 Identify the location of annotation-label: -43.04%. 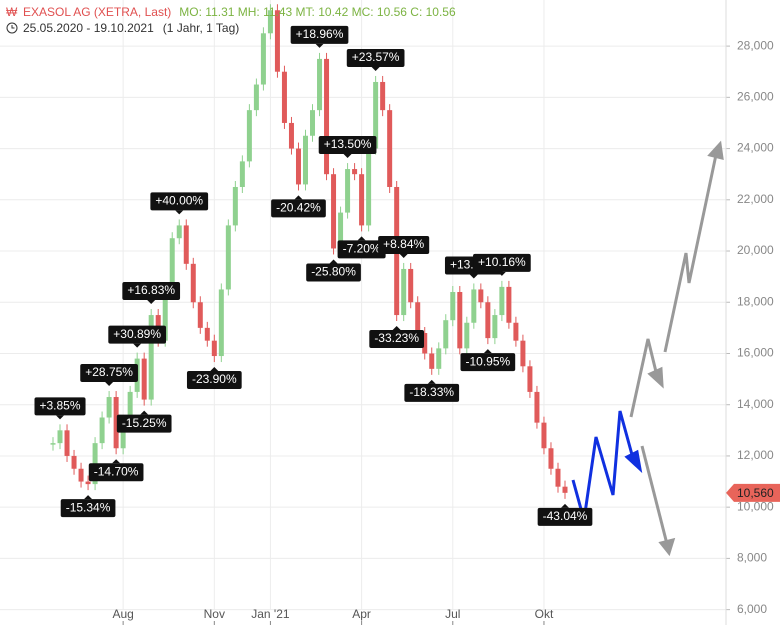
(565, 516).